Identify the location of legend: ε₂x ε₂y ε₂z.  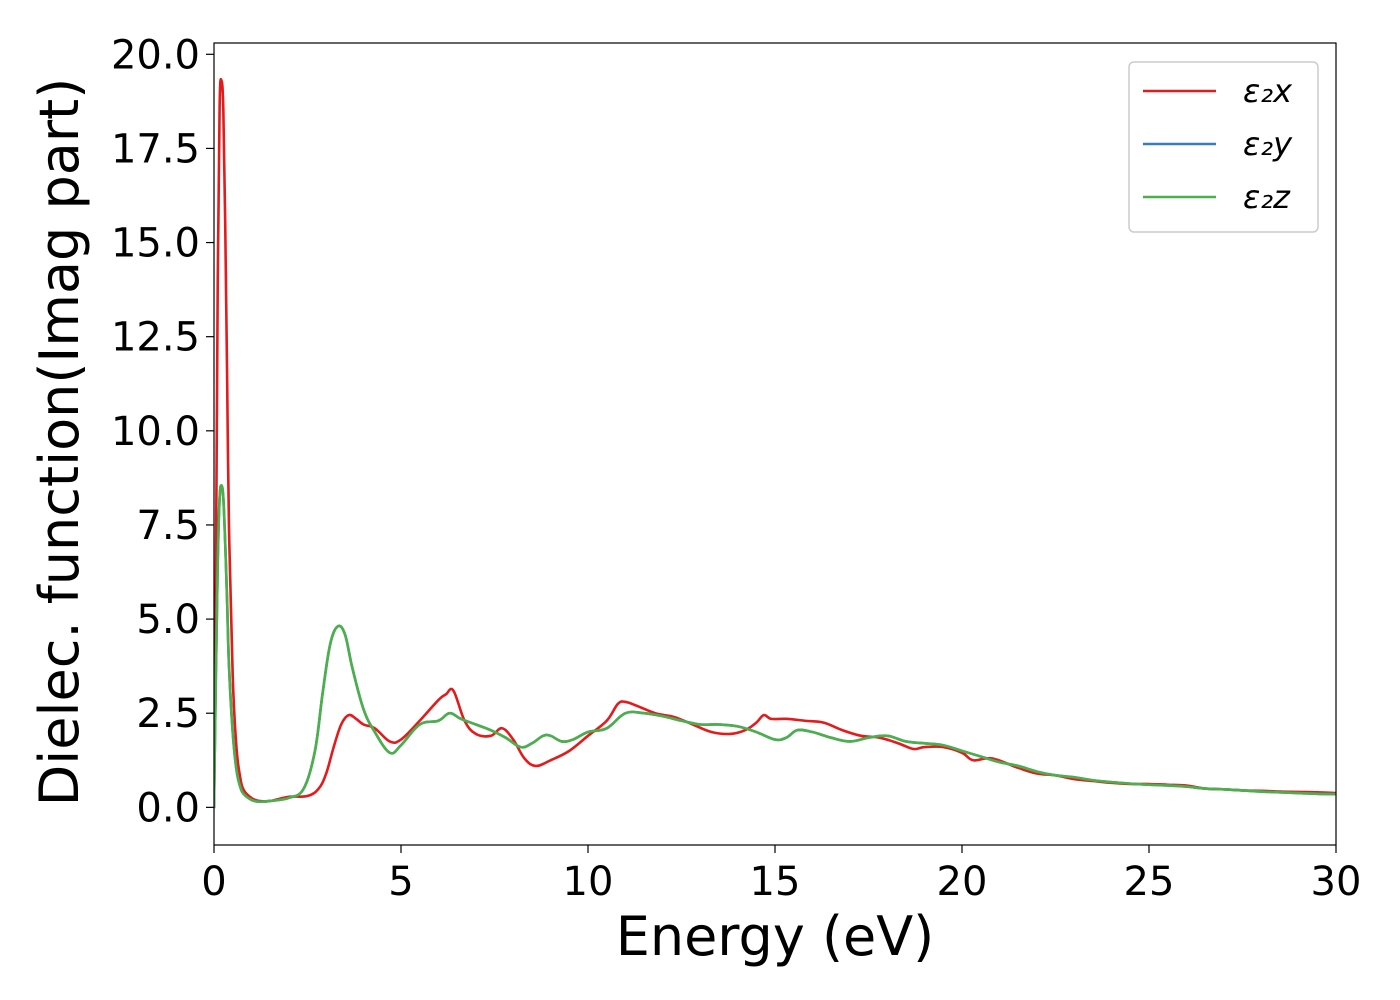
(1223, 147).